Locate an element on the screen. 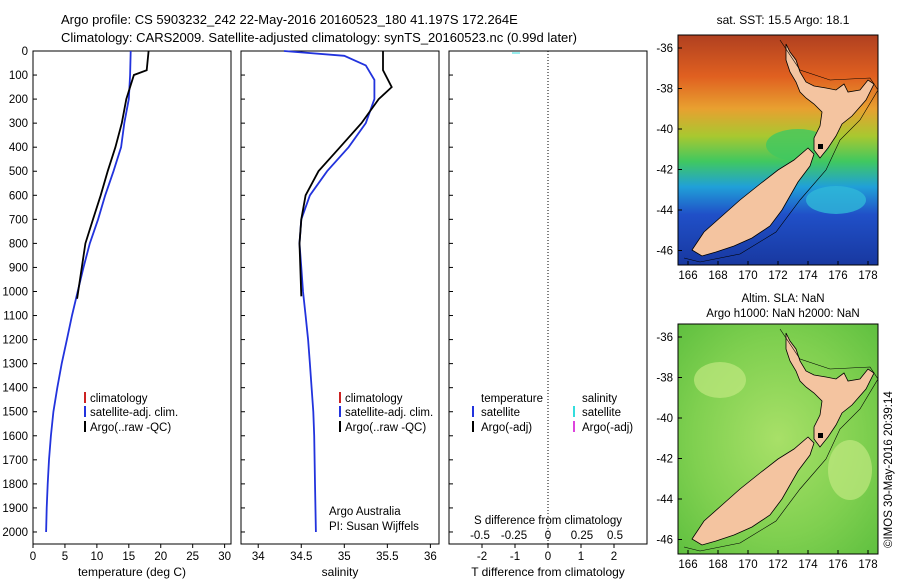  x-tick-label: 30 is located at coordinates (224, 557).